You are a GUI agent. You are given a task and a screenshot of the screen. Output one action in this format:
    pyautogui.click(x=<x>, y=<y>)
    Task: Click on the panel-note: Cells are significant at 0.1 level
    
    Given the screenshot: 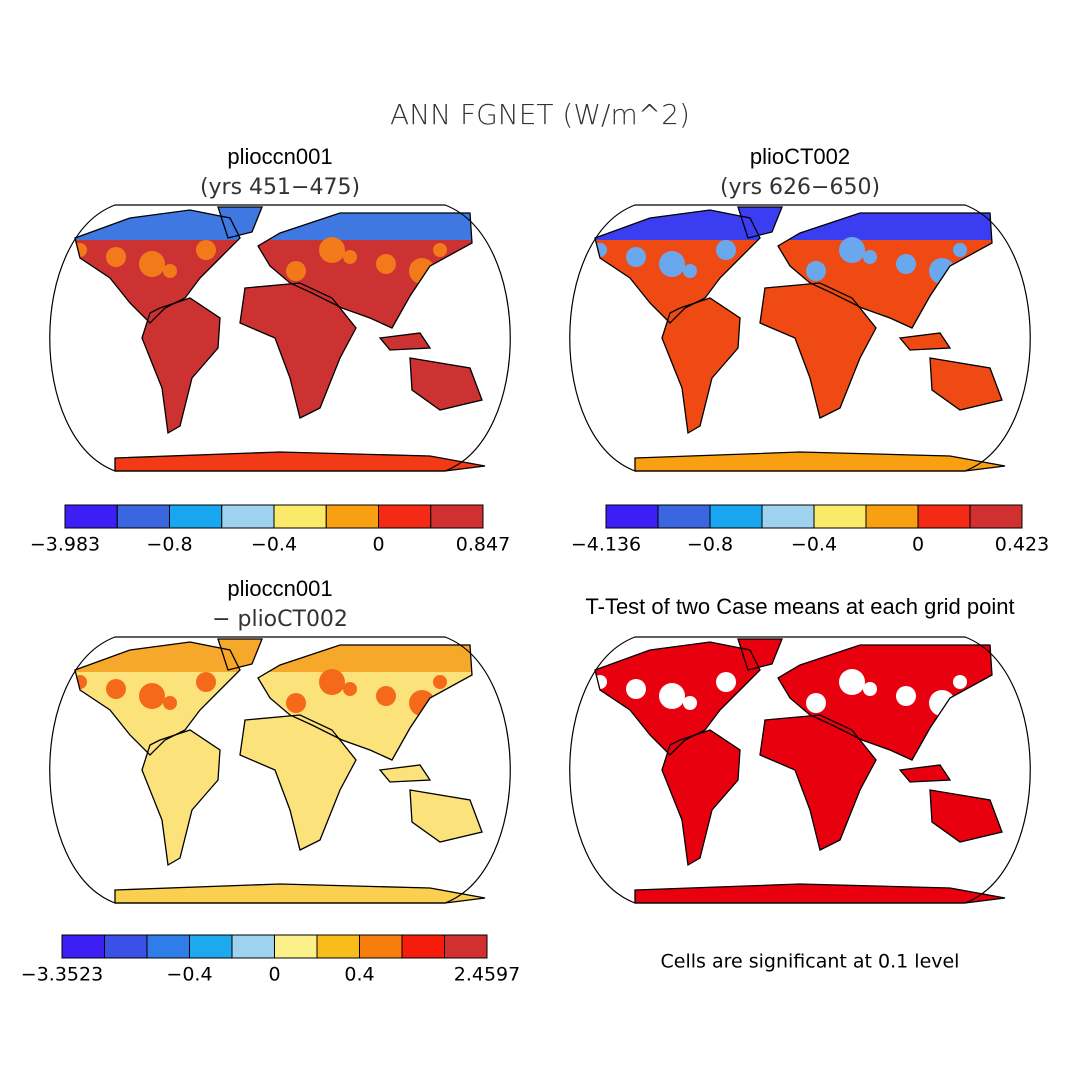 What is the action you would take?
    pyautogui.click(x=810, y=962)
    